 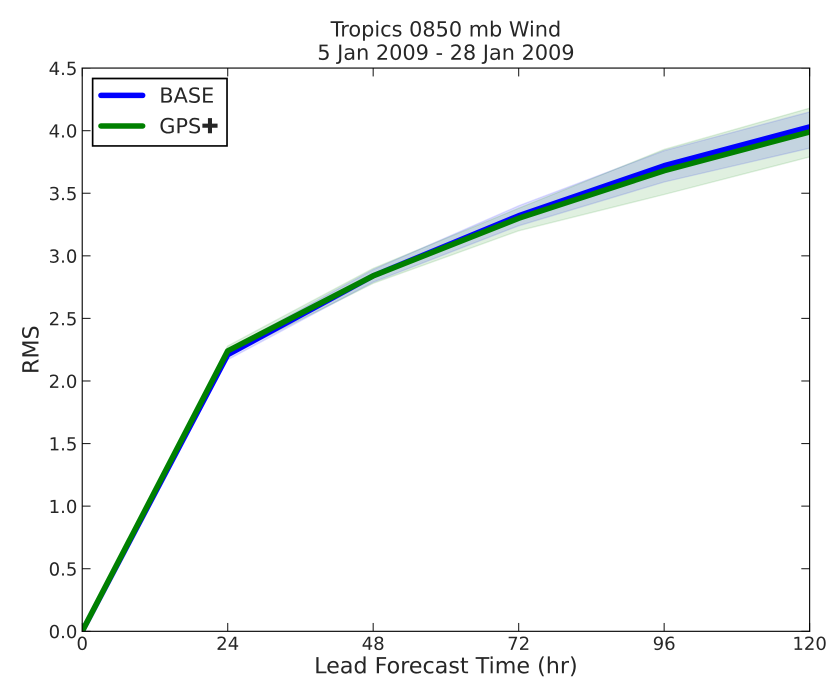 I want to click on y-tick-label: 3.0, so click(x=63, y=256).